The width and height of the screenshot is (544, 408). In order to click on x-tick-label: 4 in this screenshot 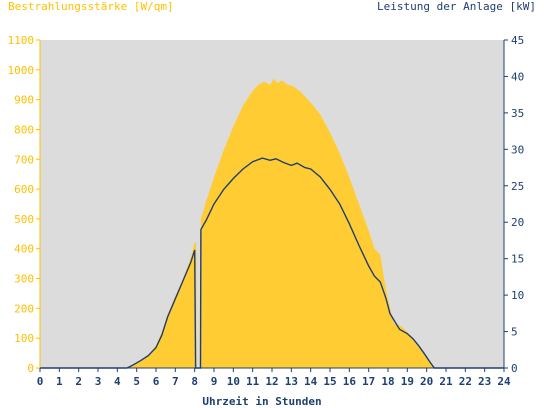, I will do `click(117, 381)`.